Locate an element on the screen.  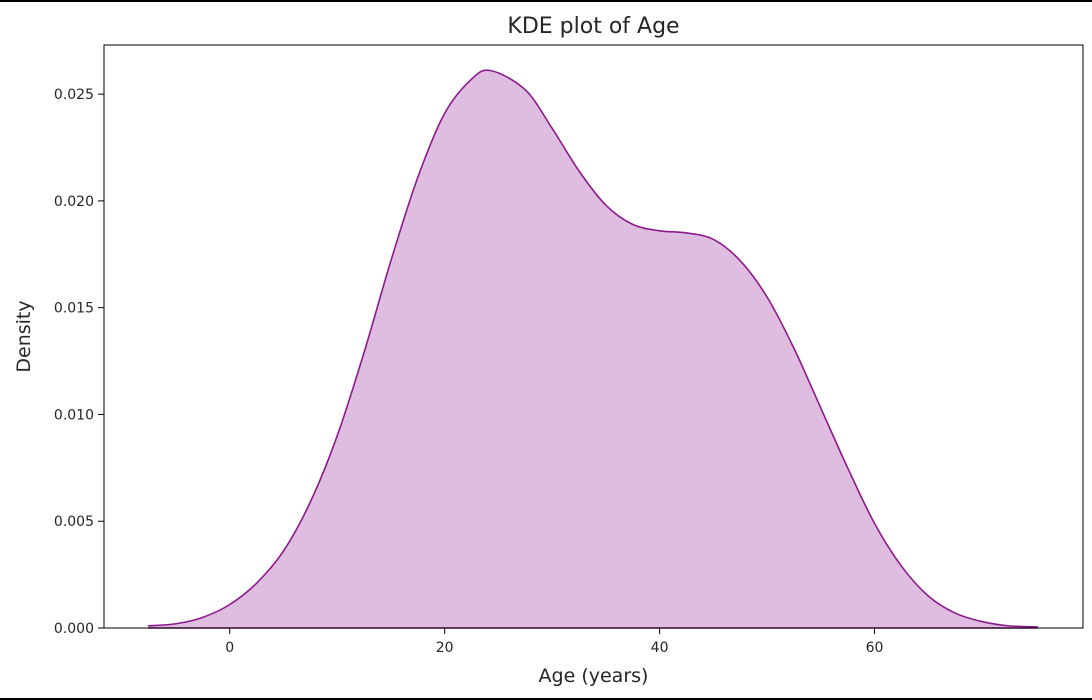
y-tick-label: 0.010 is located at coordinates (74, 415).